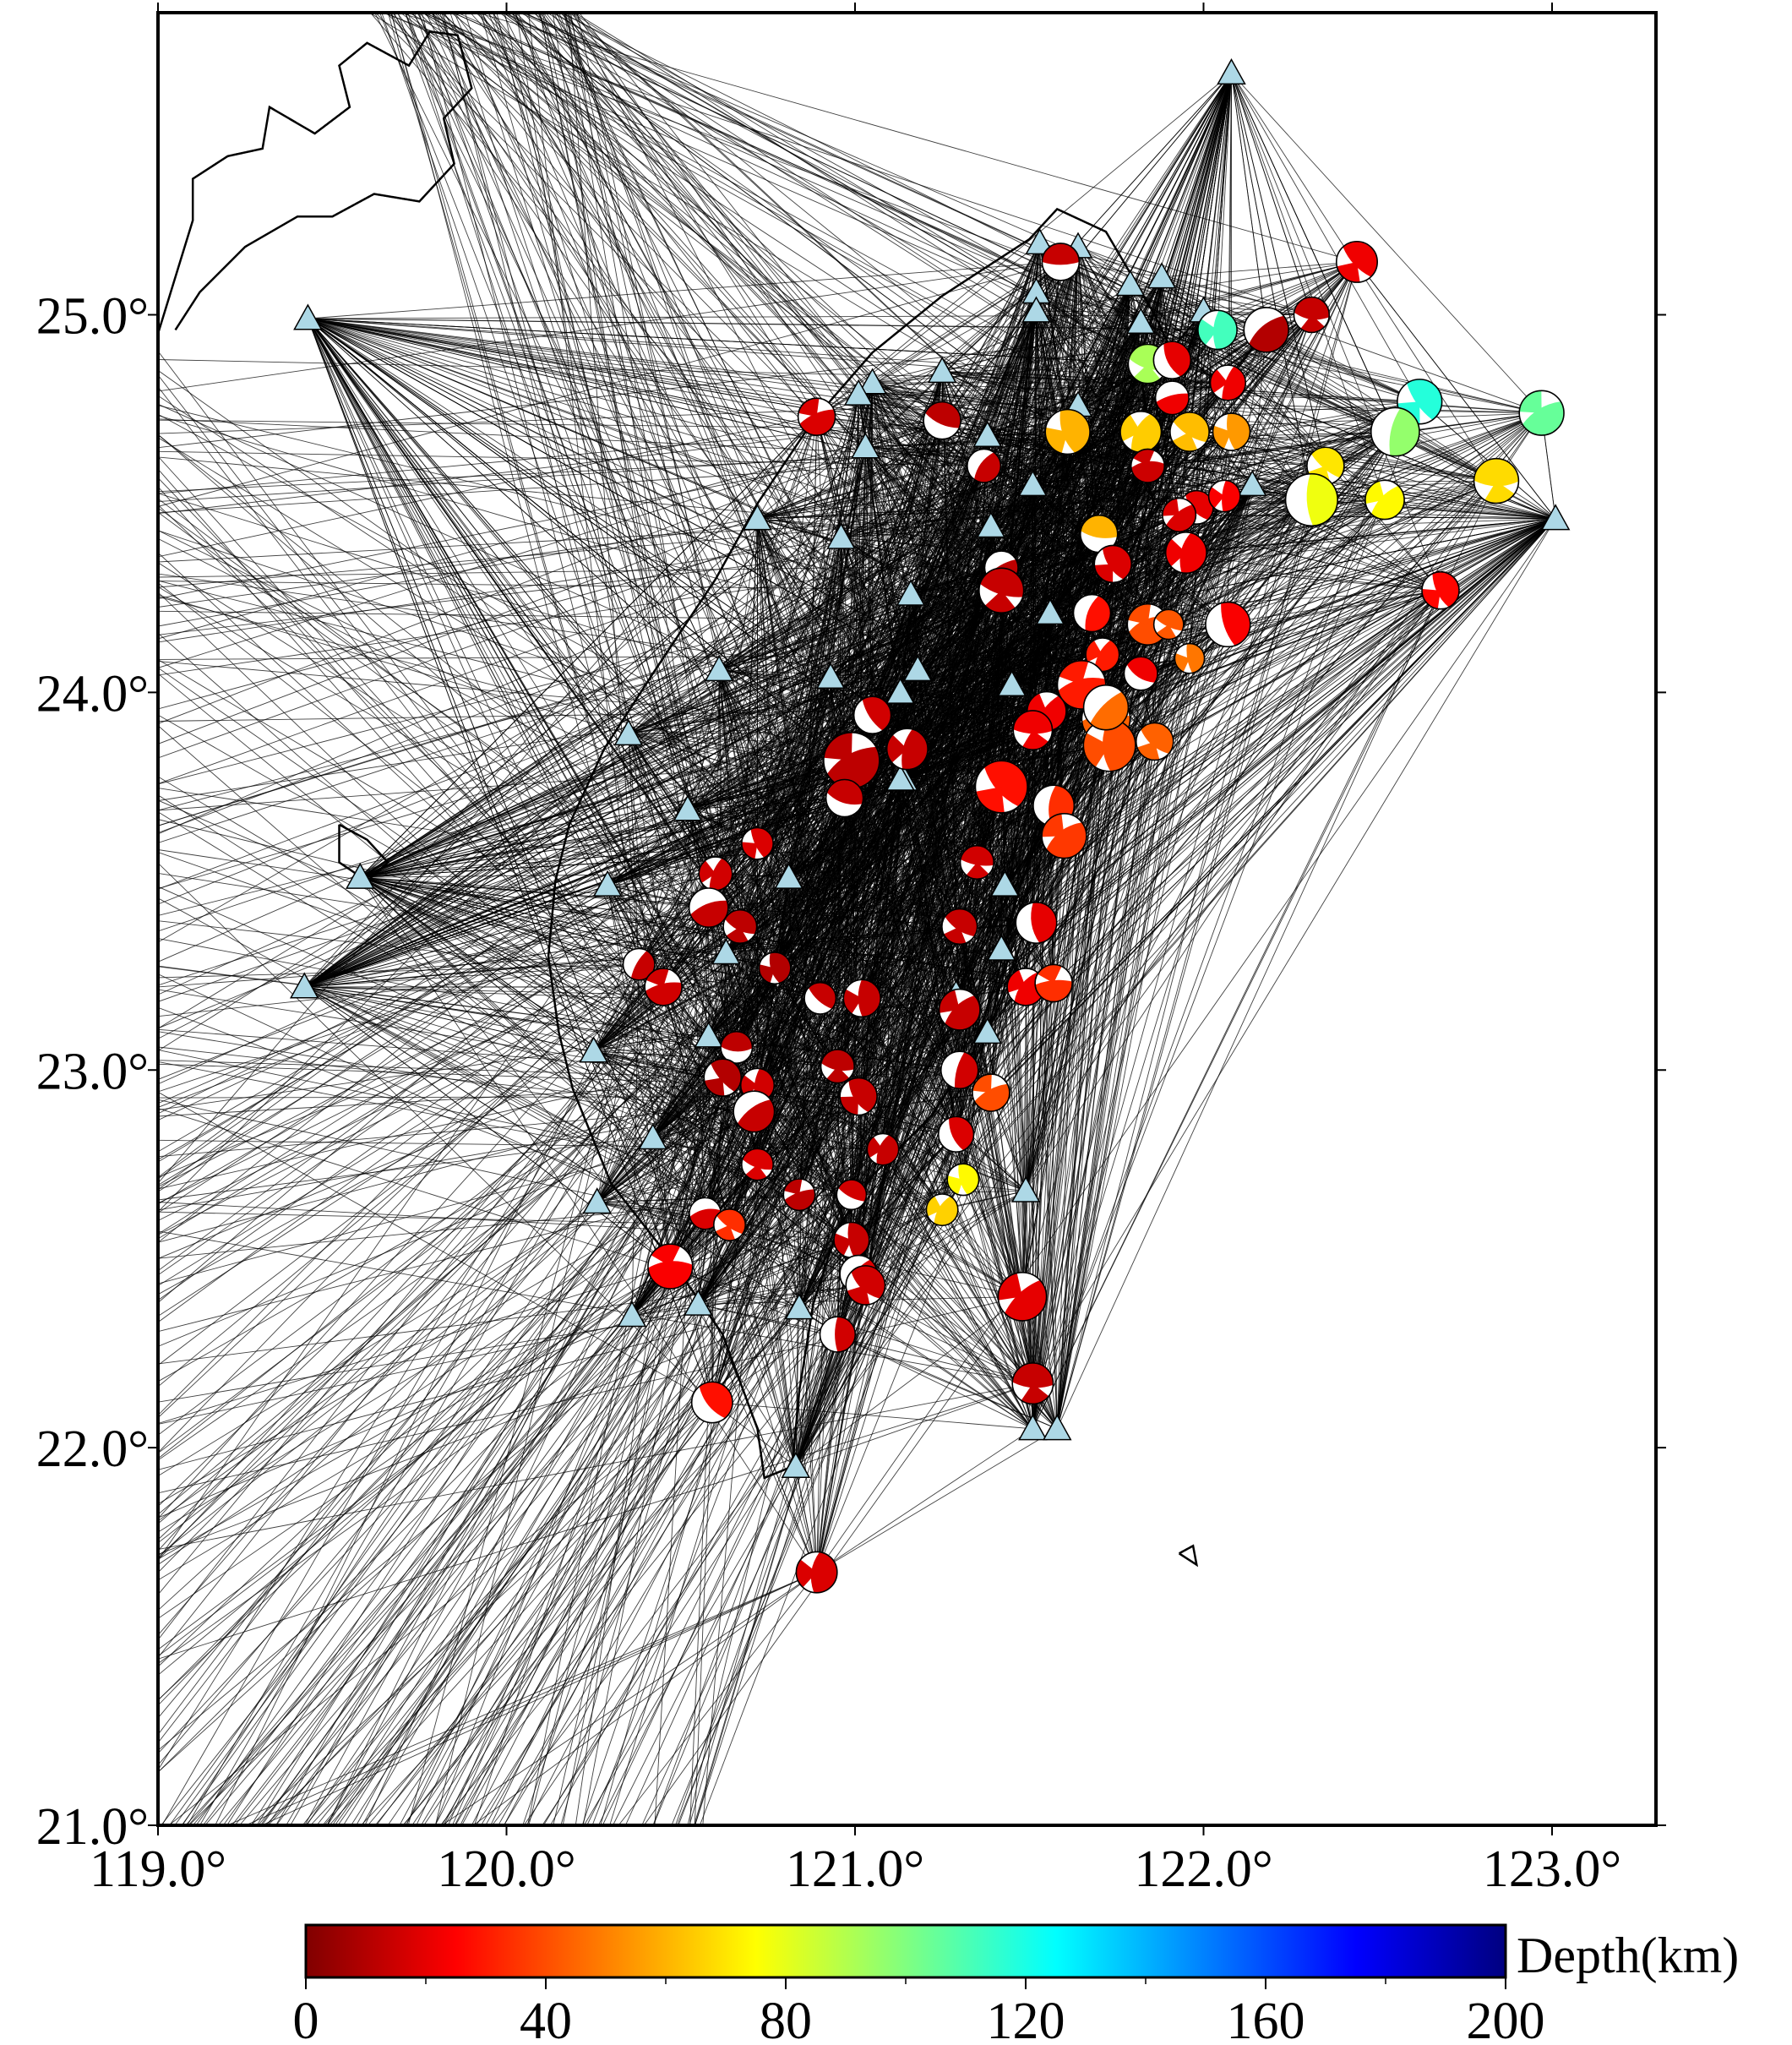  What do you see at coordinates (1628, 1955) in the screenshot?
I see `colorbar-title: Depth(km)` at bounding box center [1628, 1955].